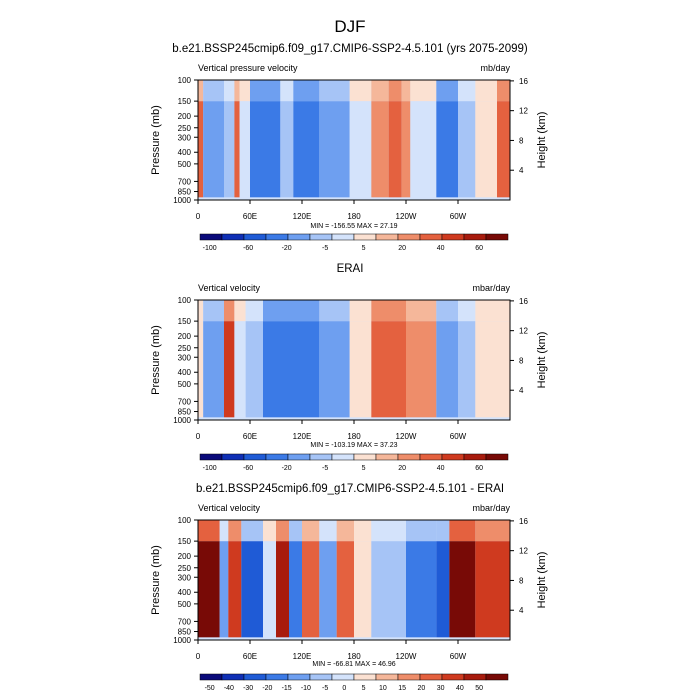  Describe the element at coordinates (491, 508) in the screenshot. I see `panel-right-label: mbar/day` at that location.